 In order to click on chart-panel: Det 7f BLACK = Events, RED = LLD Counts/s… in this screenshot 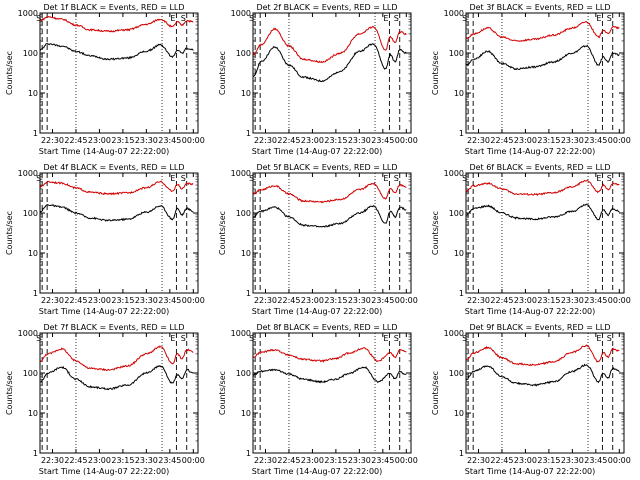, I will do `click(105, 399)`.